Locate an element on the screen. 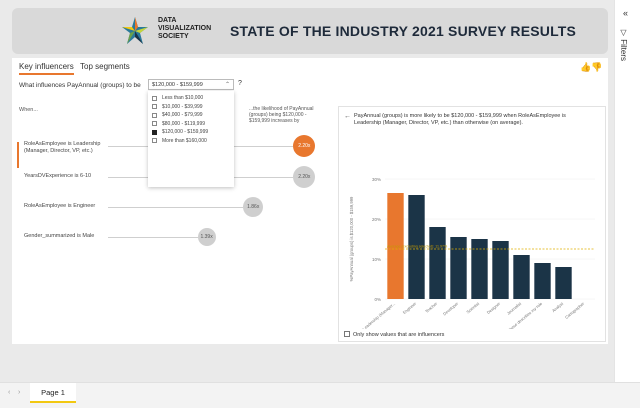 This screenshot has width=640, height=408. target-value-dropdown: $120,000 - $159,999 ⌃ is located at coordinates (191, 84).